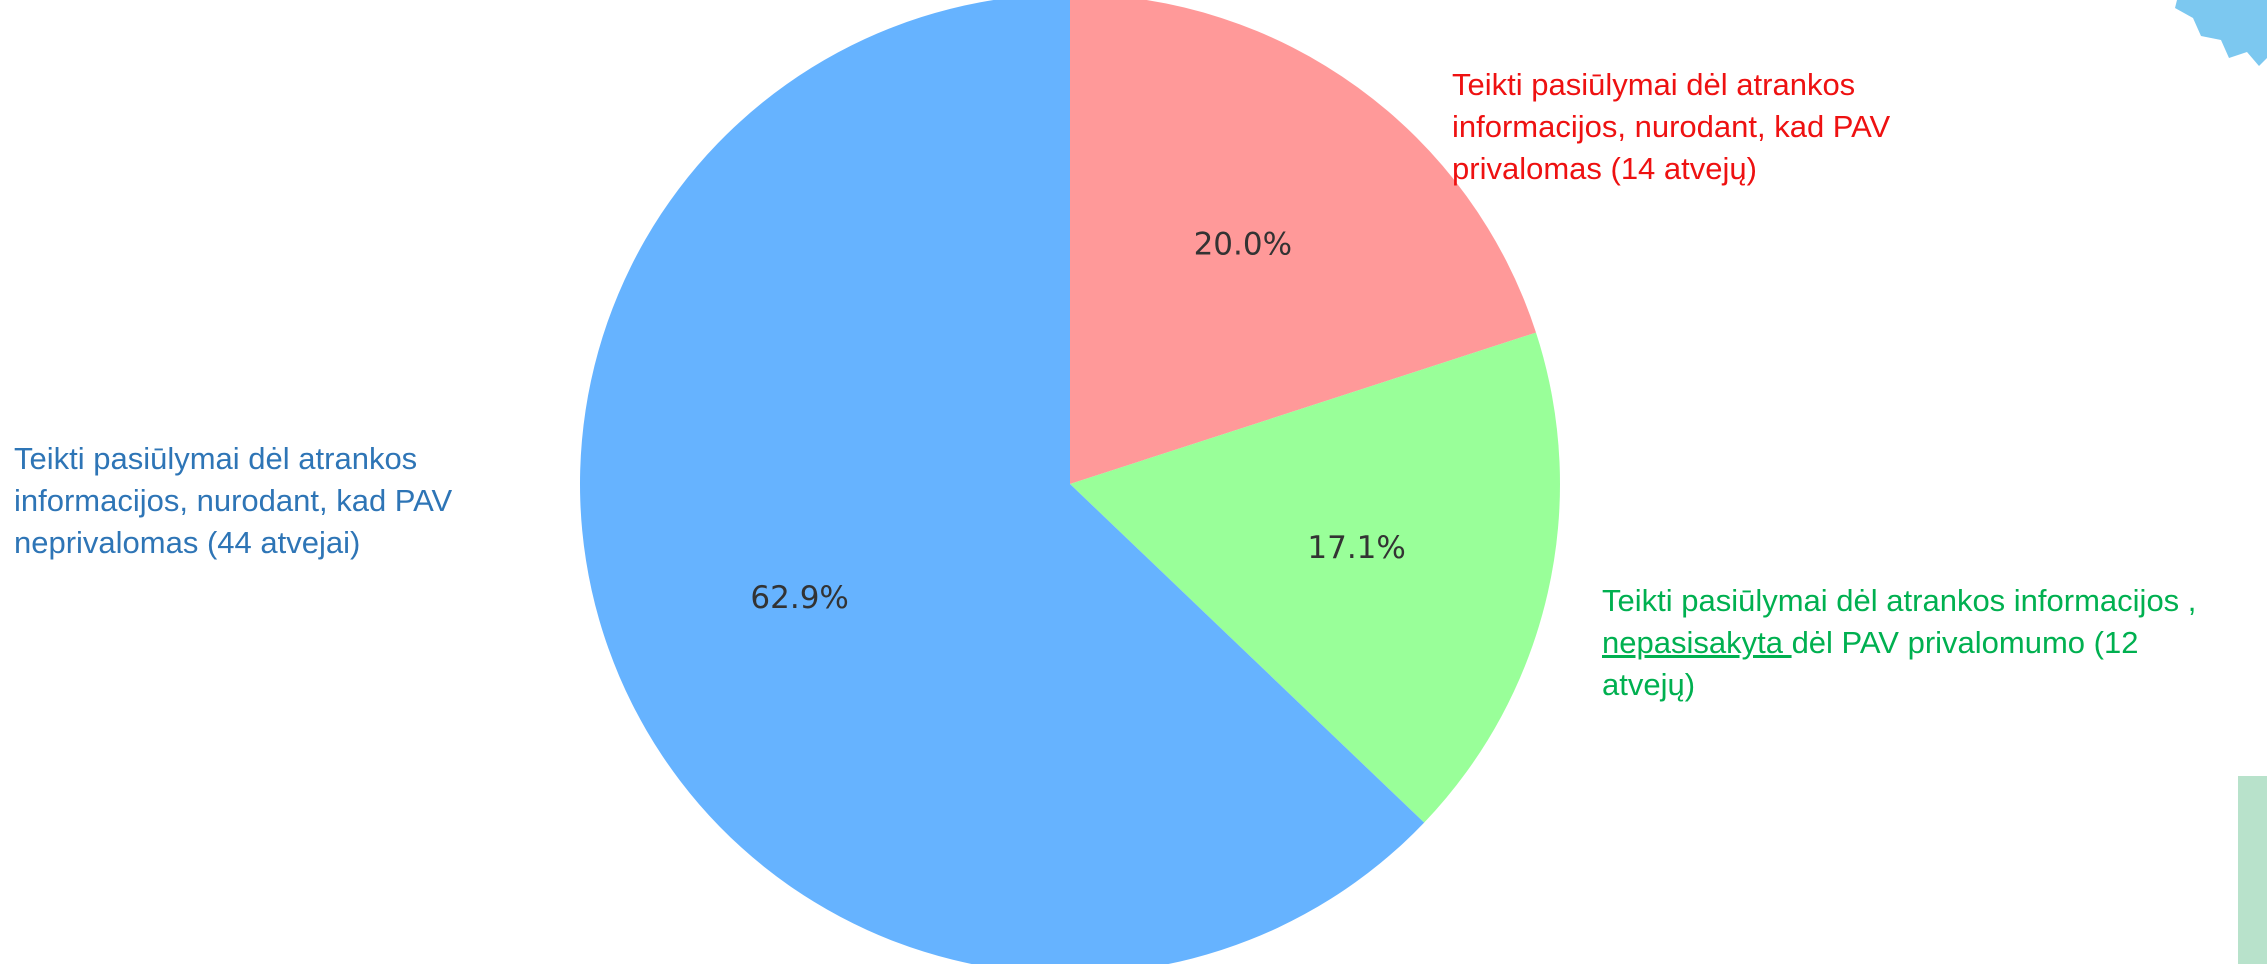  What do you see at coordinates (1654, 84) in the screenshot?
I see `annotation-red-line-1: Teikti pasiūlymai dėl atrankos` at bounding box center [1654, 84].